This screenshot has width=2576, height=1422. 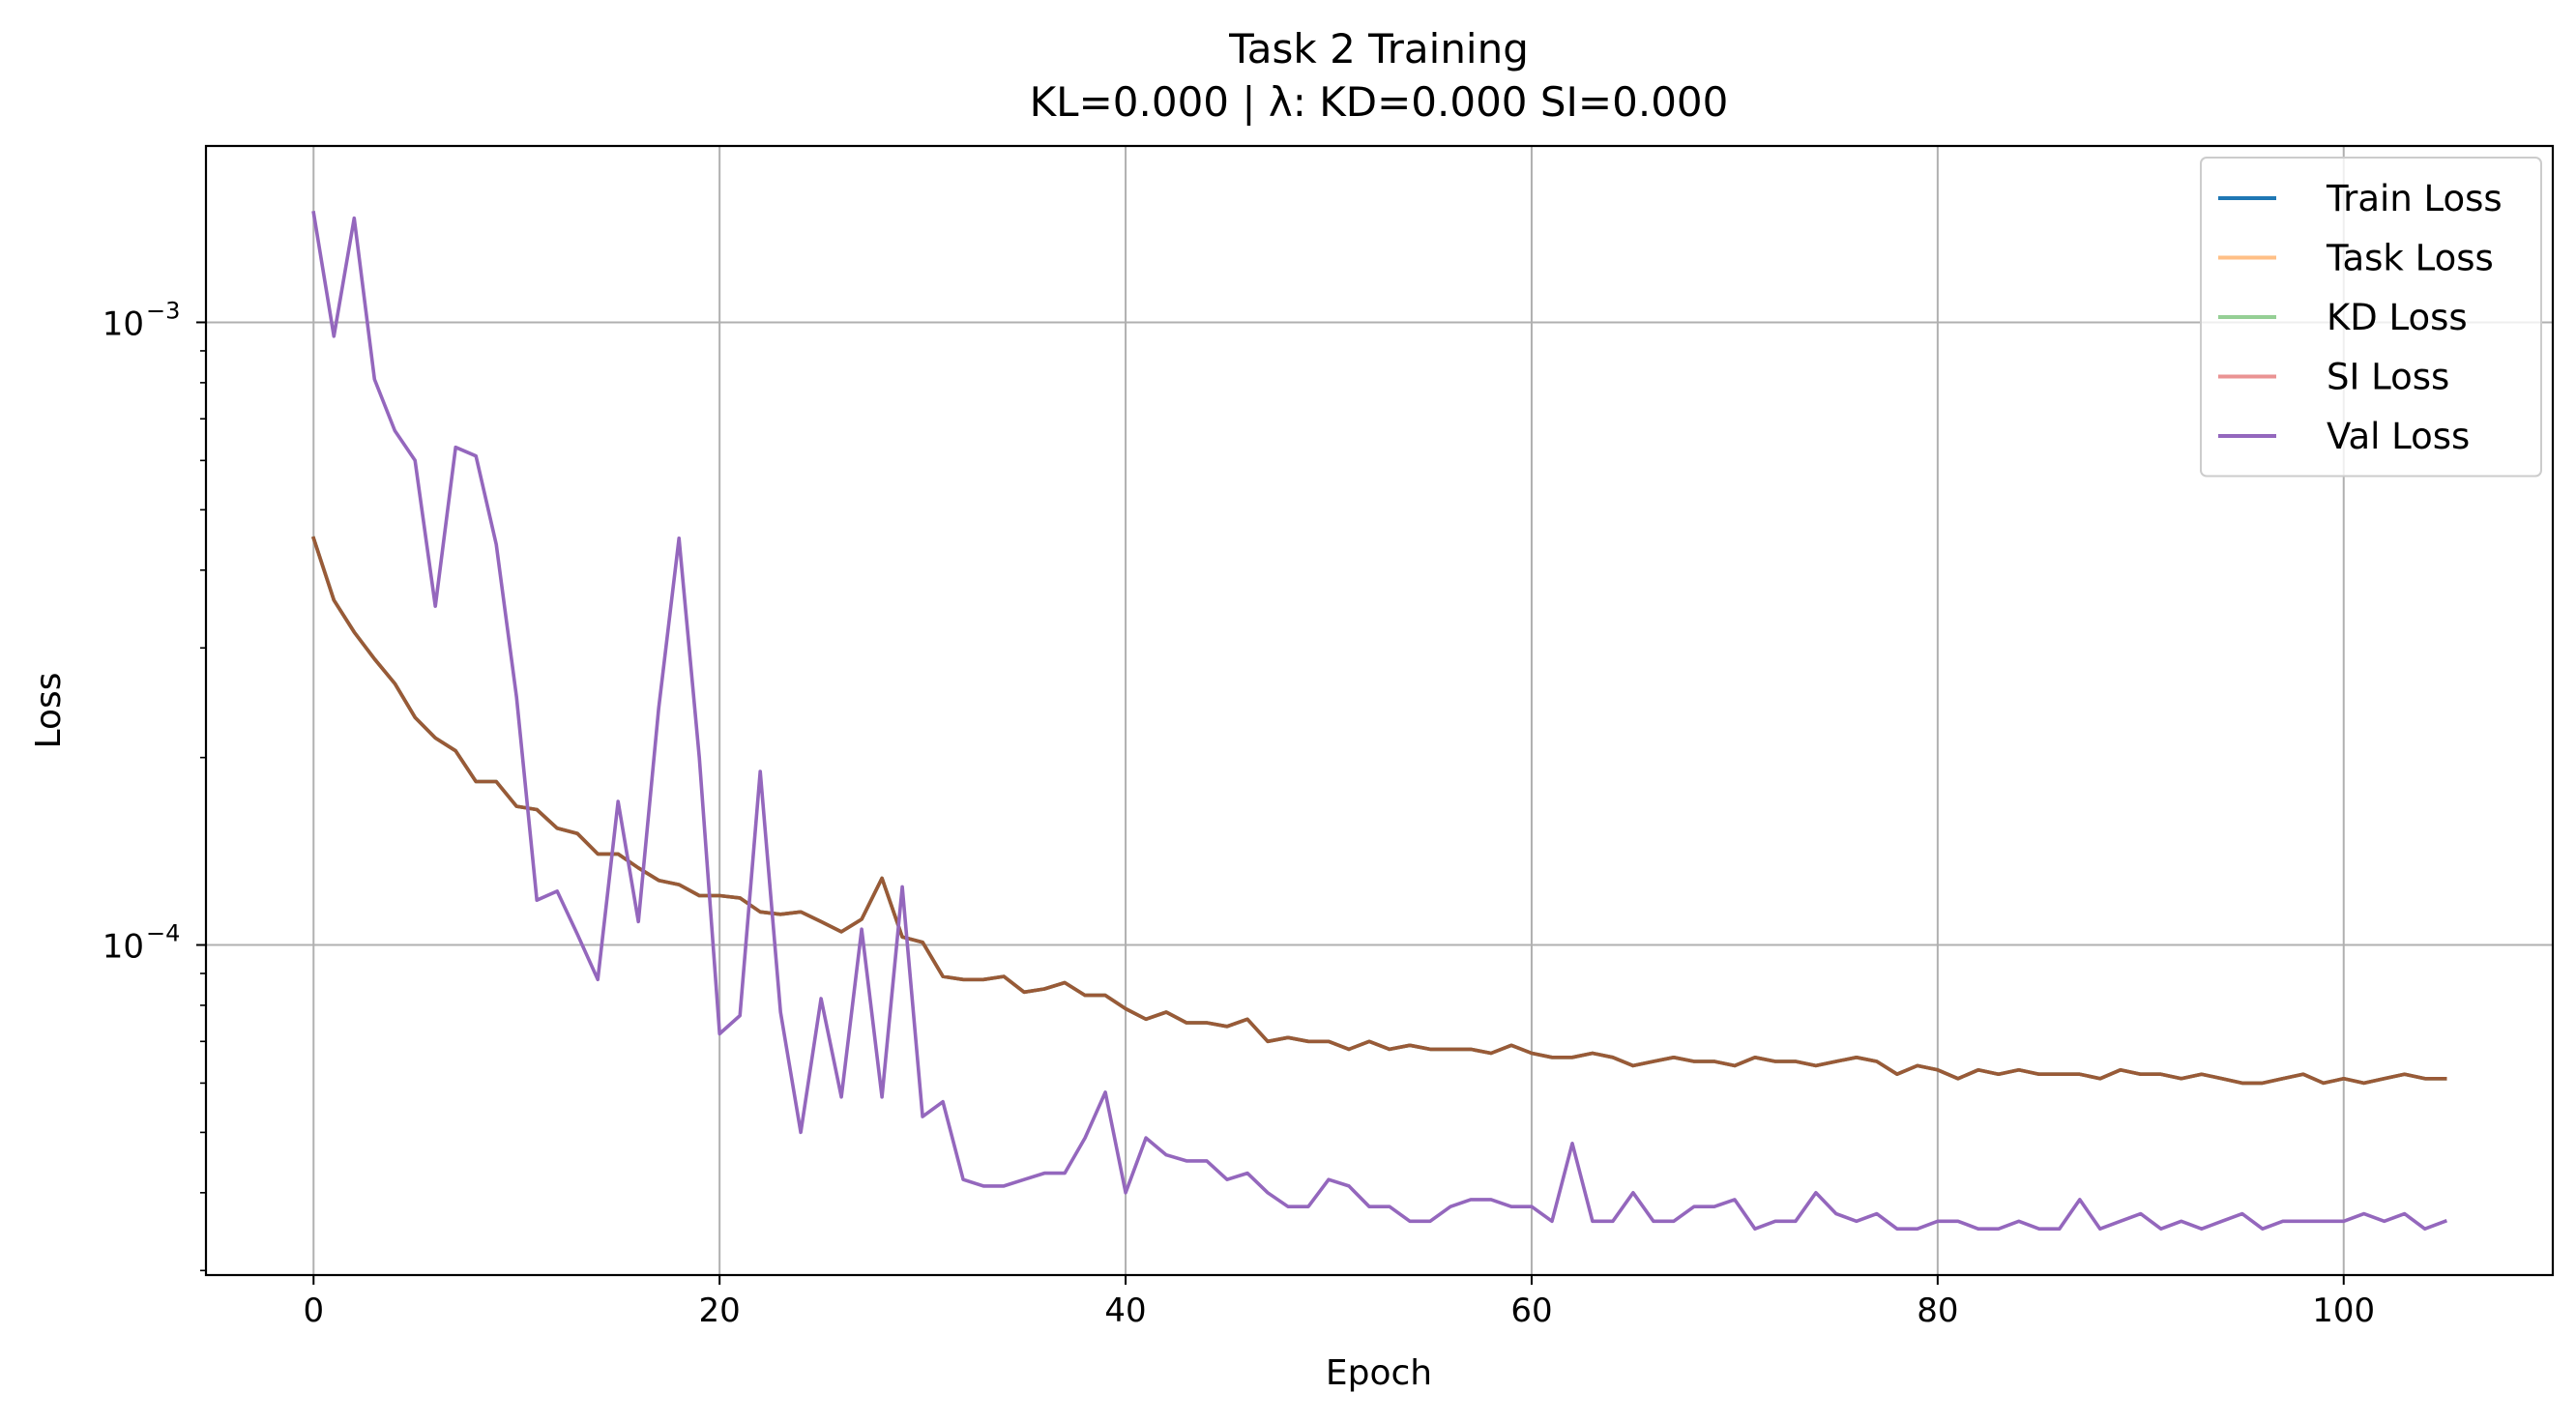 I want to click on x-tick-label: 40, so click(x=1125, y=1310).